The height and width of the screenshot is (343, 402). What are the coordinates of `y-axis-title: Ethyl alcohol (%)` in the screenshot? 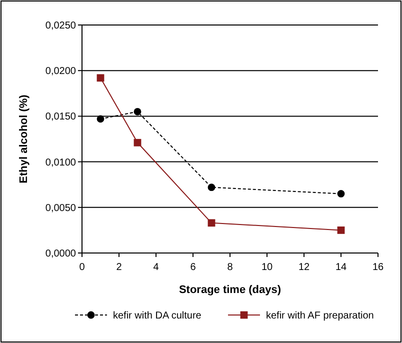 It's located at (24, 139).